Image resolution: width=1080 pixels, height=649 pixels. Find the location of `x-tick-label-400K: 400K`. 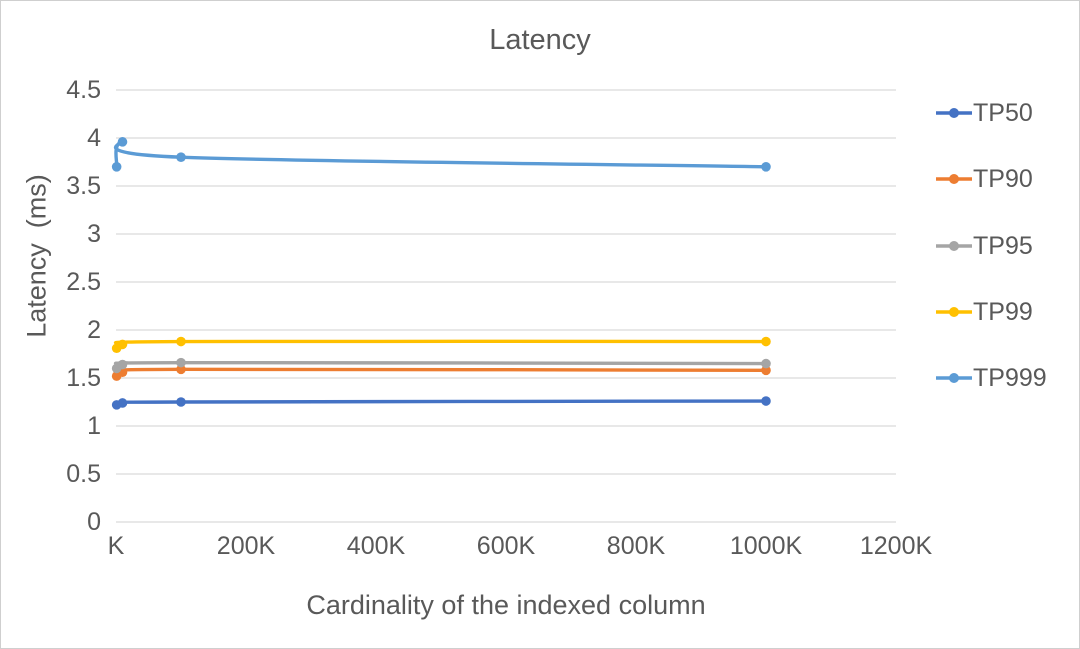

x-tick-label-400K: 400K is located at coordinates (376, 546).